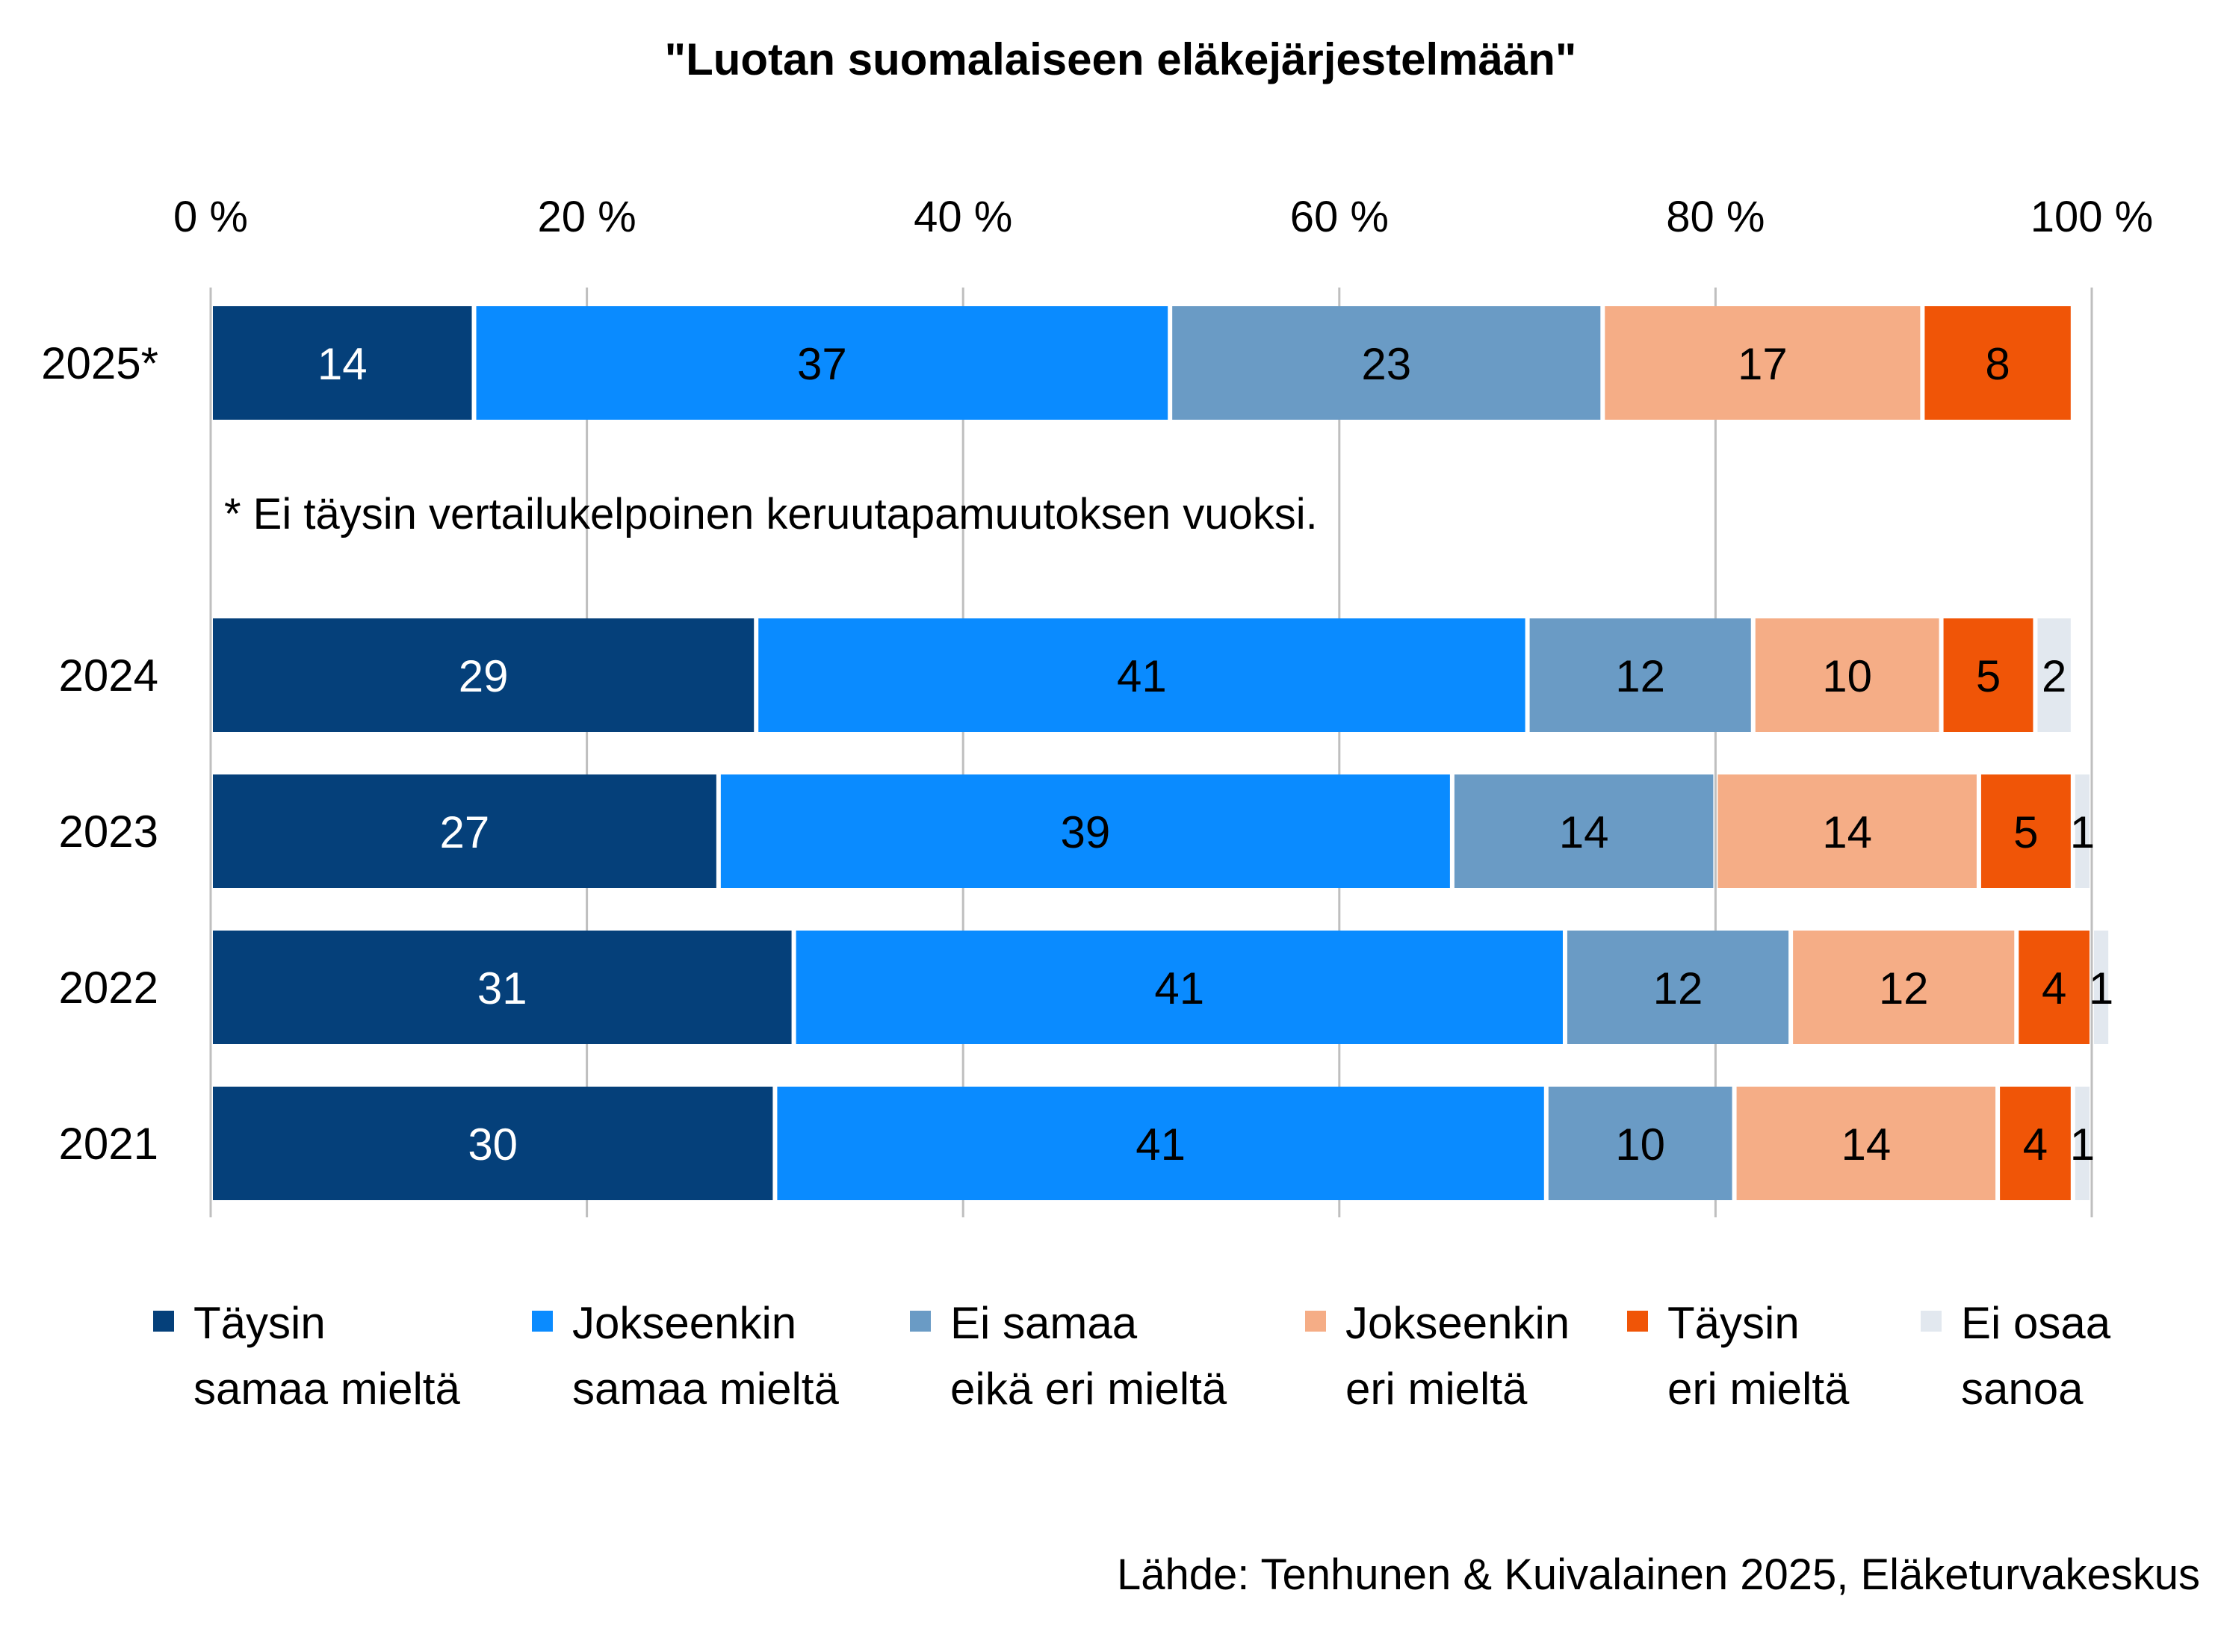 The height and width of the screenshot is (1652, 2218). I want to click on data-label: 29, so click(484, 676).